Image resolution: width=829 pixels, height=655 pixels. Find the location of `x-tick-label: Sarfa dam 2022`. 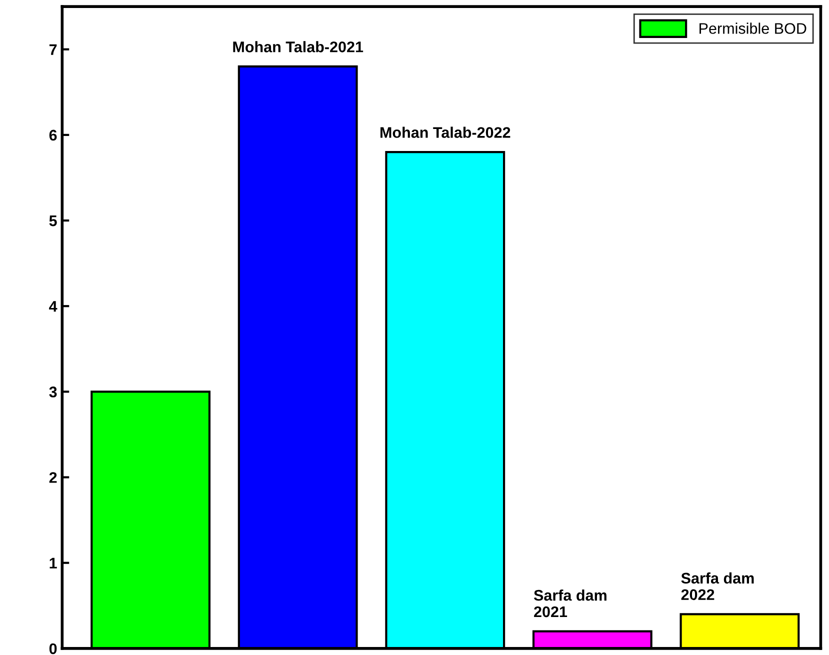

x-tick-label: Sarfa dam 2022 is located at coordinates (717, 586).